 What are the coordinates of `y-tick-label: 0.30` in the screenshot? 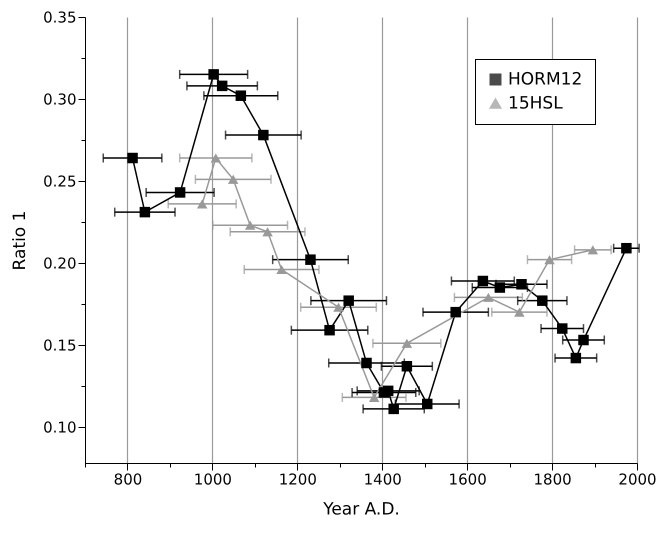 It's located at (59, 99).